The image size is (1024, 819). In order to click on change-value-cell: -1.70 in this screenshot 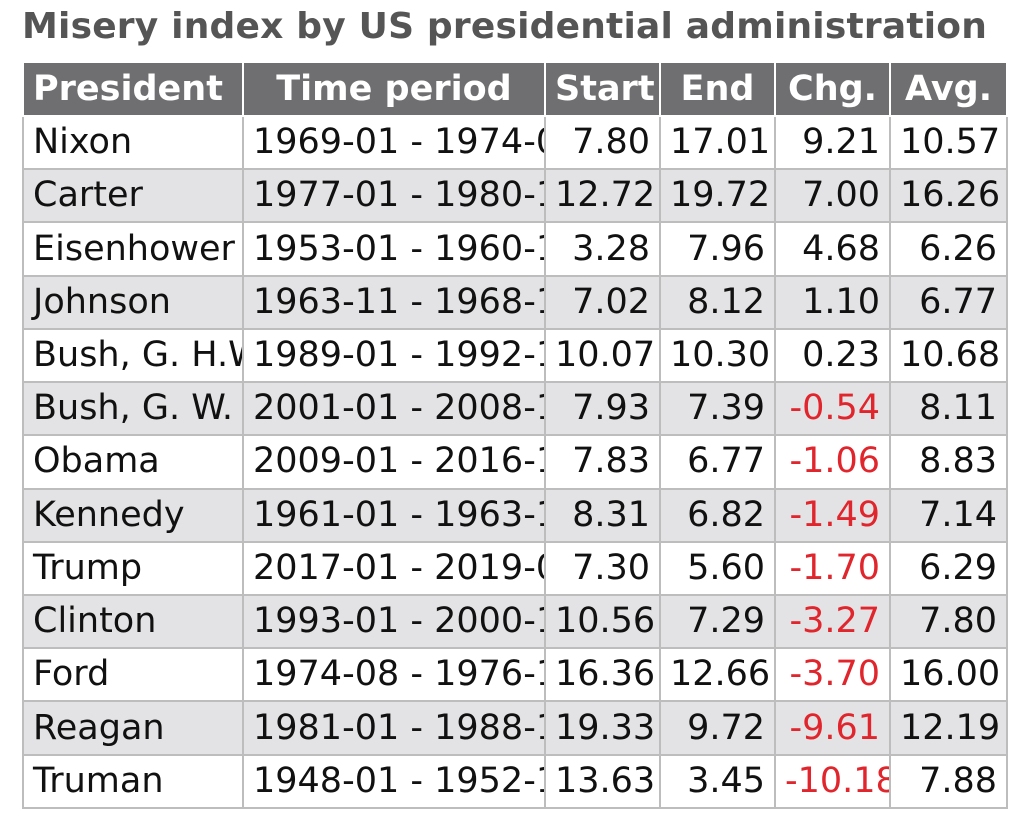, I will do `click(832, 568)`.